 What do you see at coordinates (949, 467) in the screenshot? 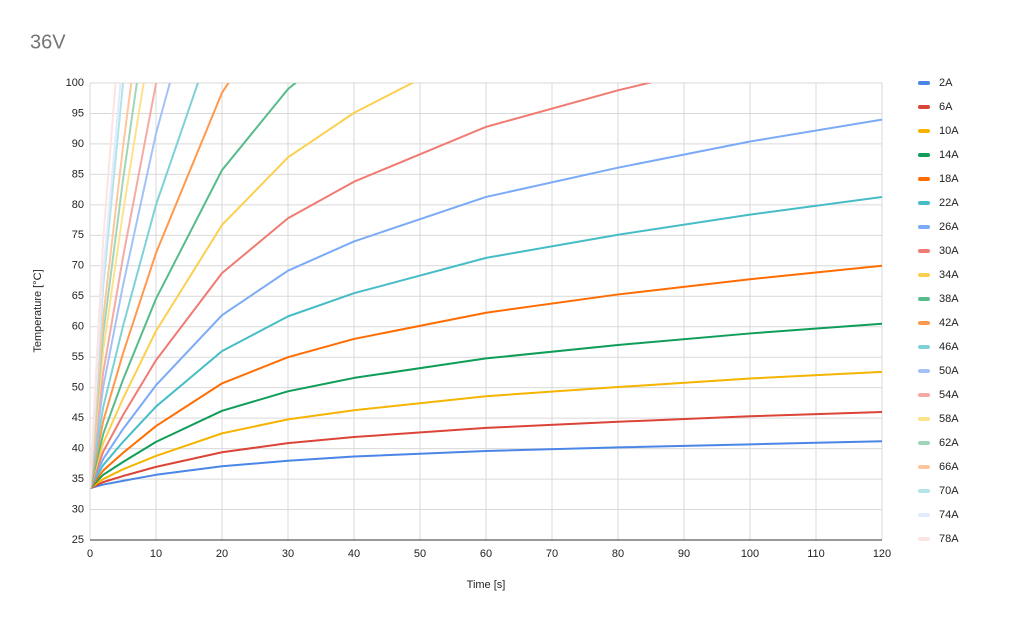
I see `legend-label: 66A` at bounding box center [949, 467].